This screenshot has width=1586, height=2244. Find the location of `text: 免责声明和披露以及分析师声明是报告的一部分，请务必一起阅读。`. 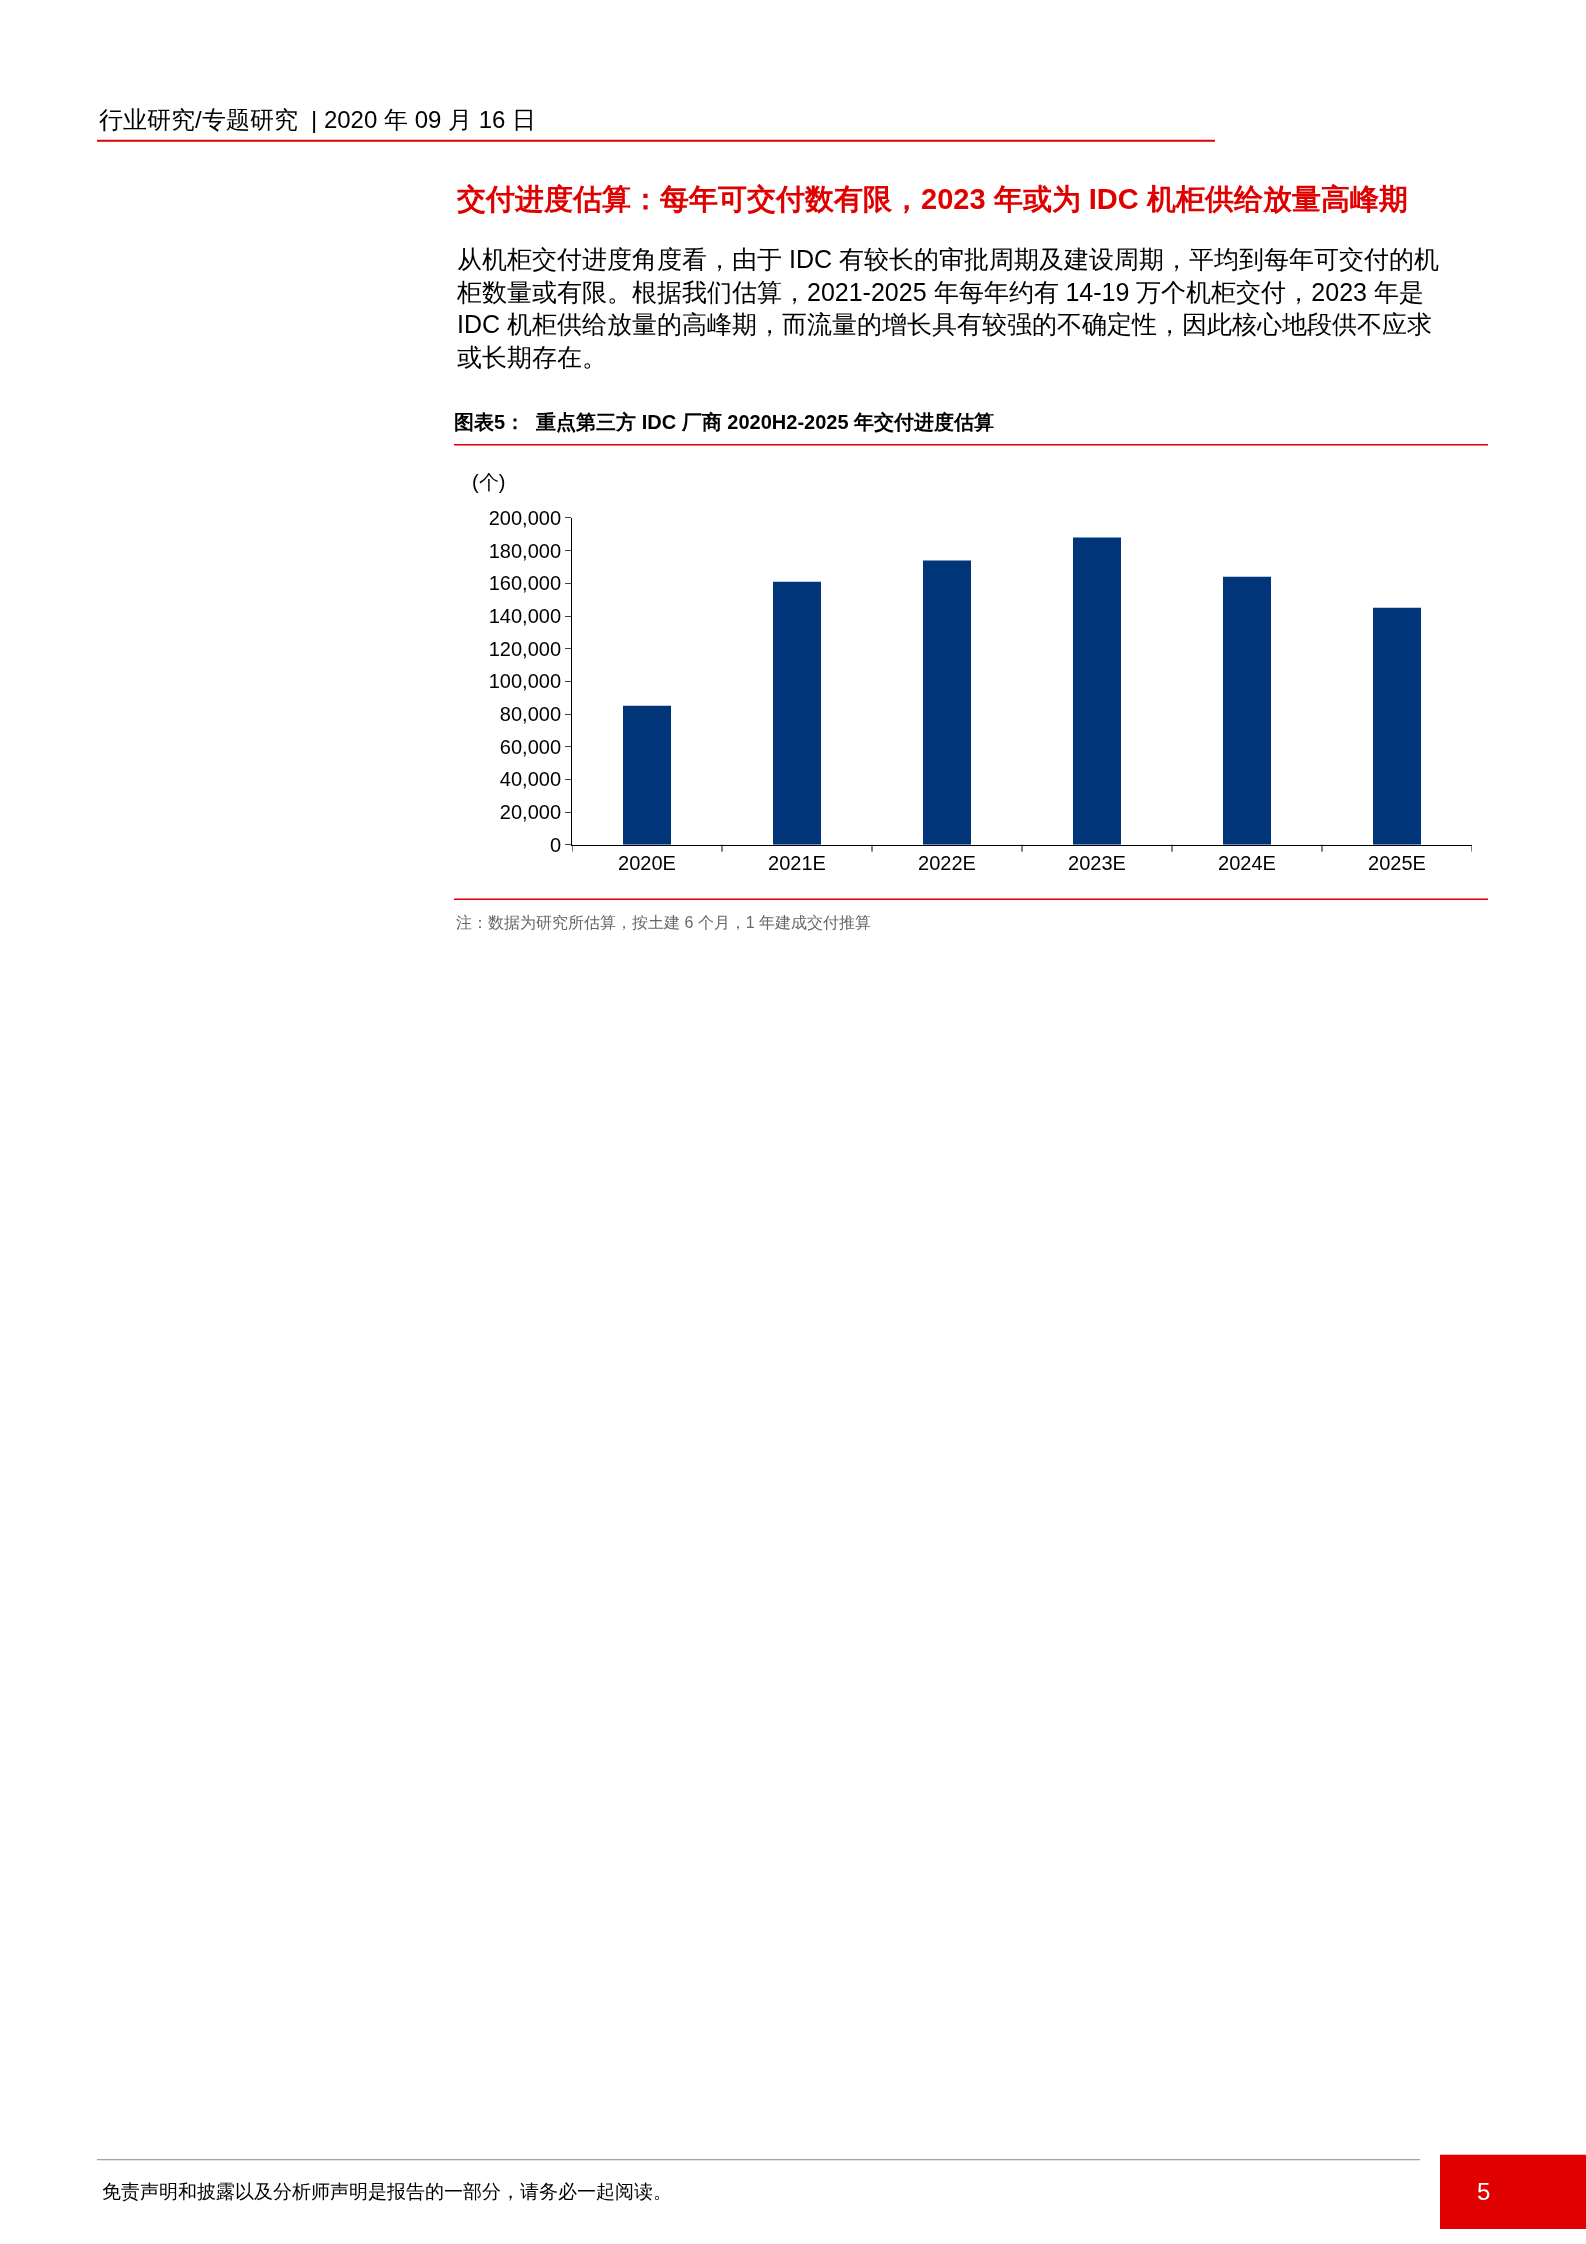

text: 免责声明和披露以及分析师声明是报告的一部分，请务必一起阅读。 is located at coordinates (387, 2191).